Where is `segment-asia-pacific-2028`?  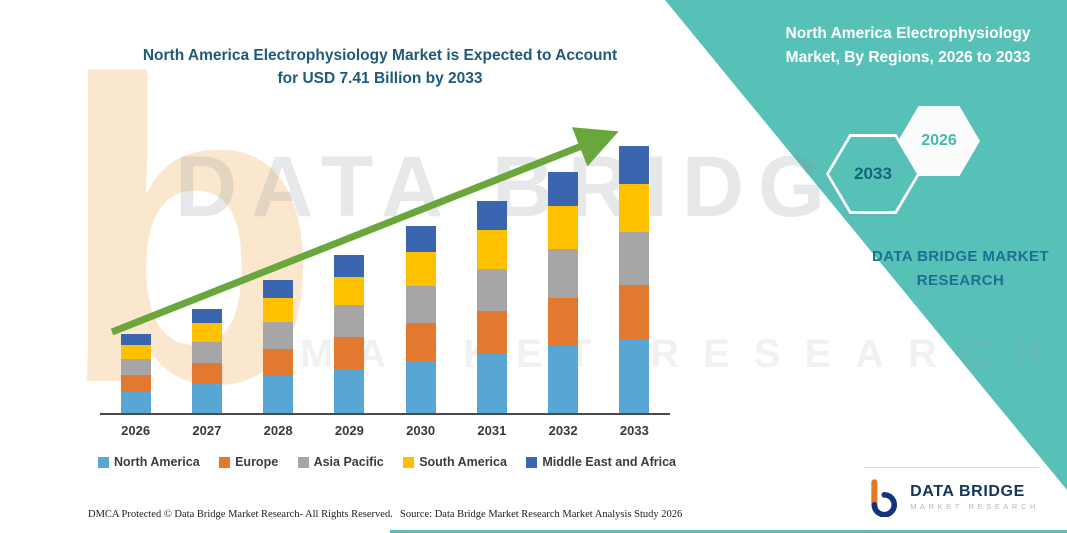 segment-asia-pacific-2028 is located at coordinates (278, 336).